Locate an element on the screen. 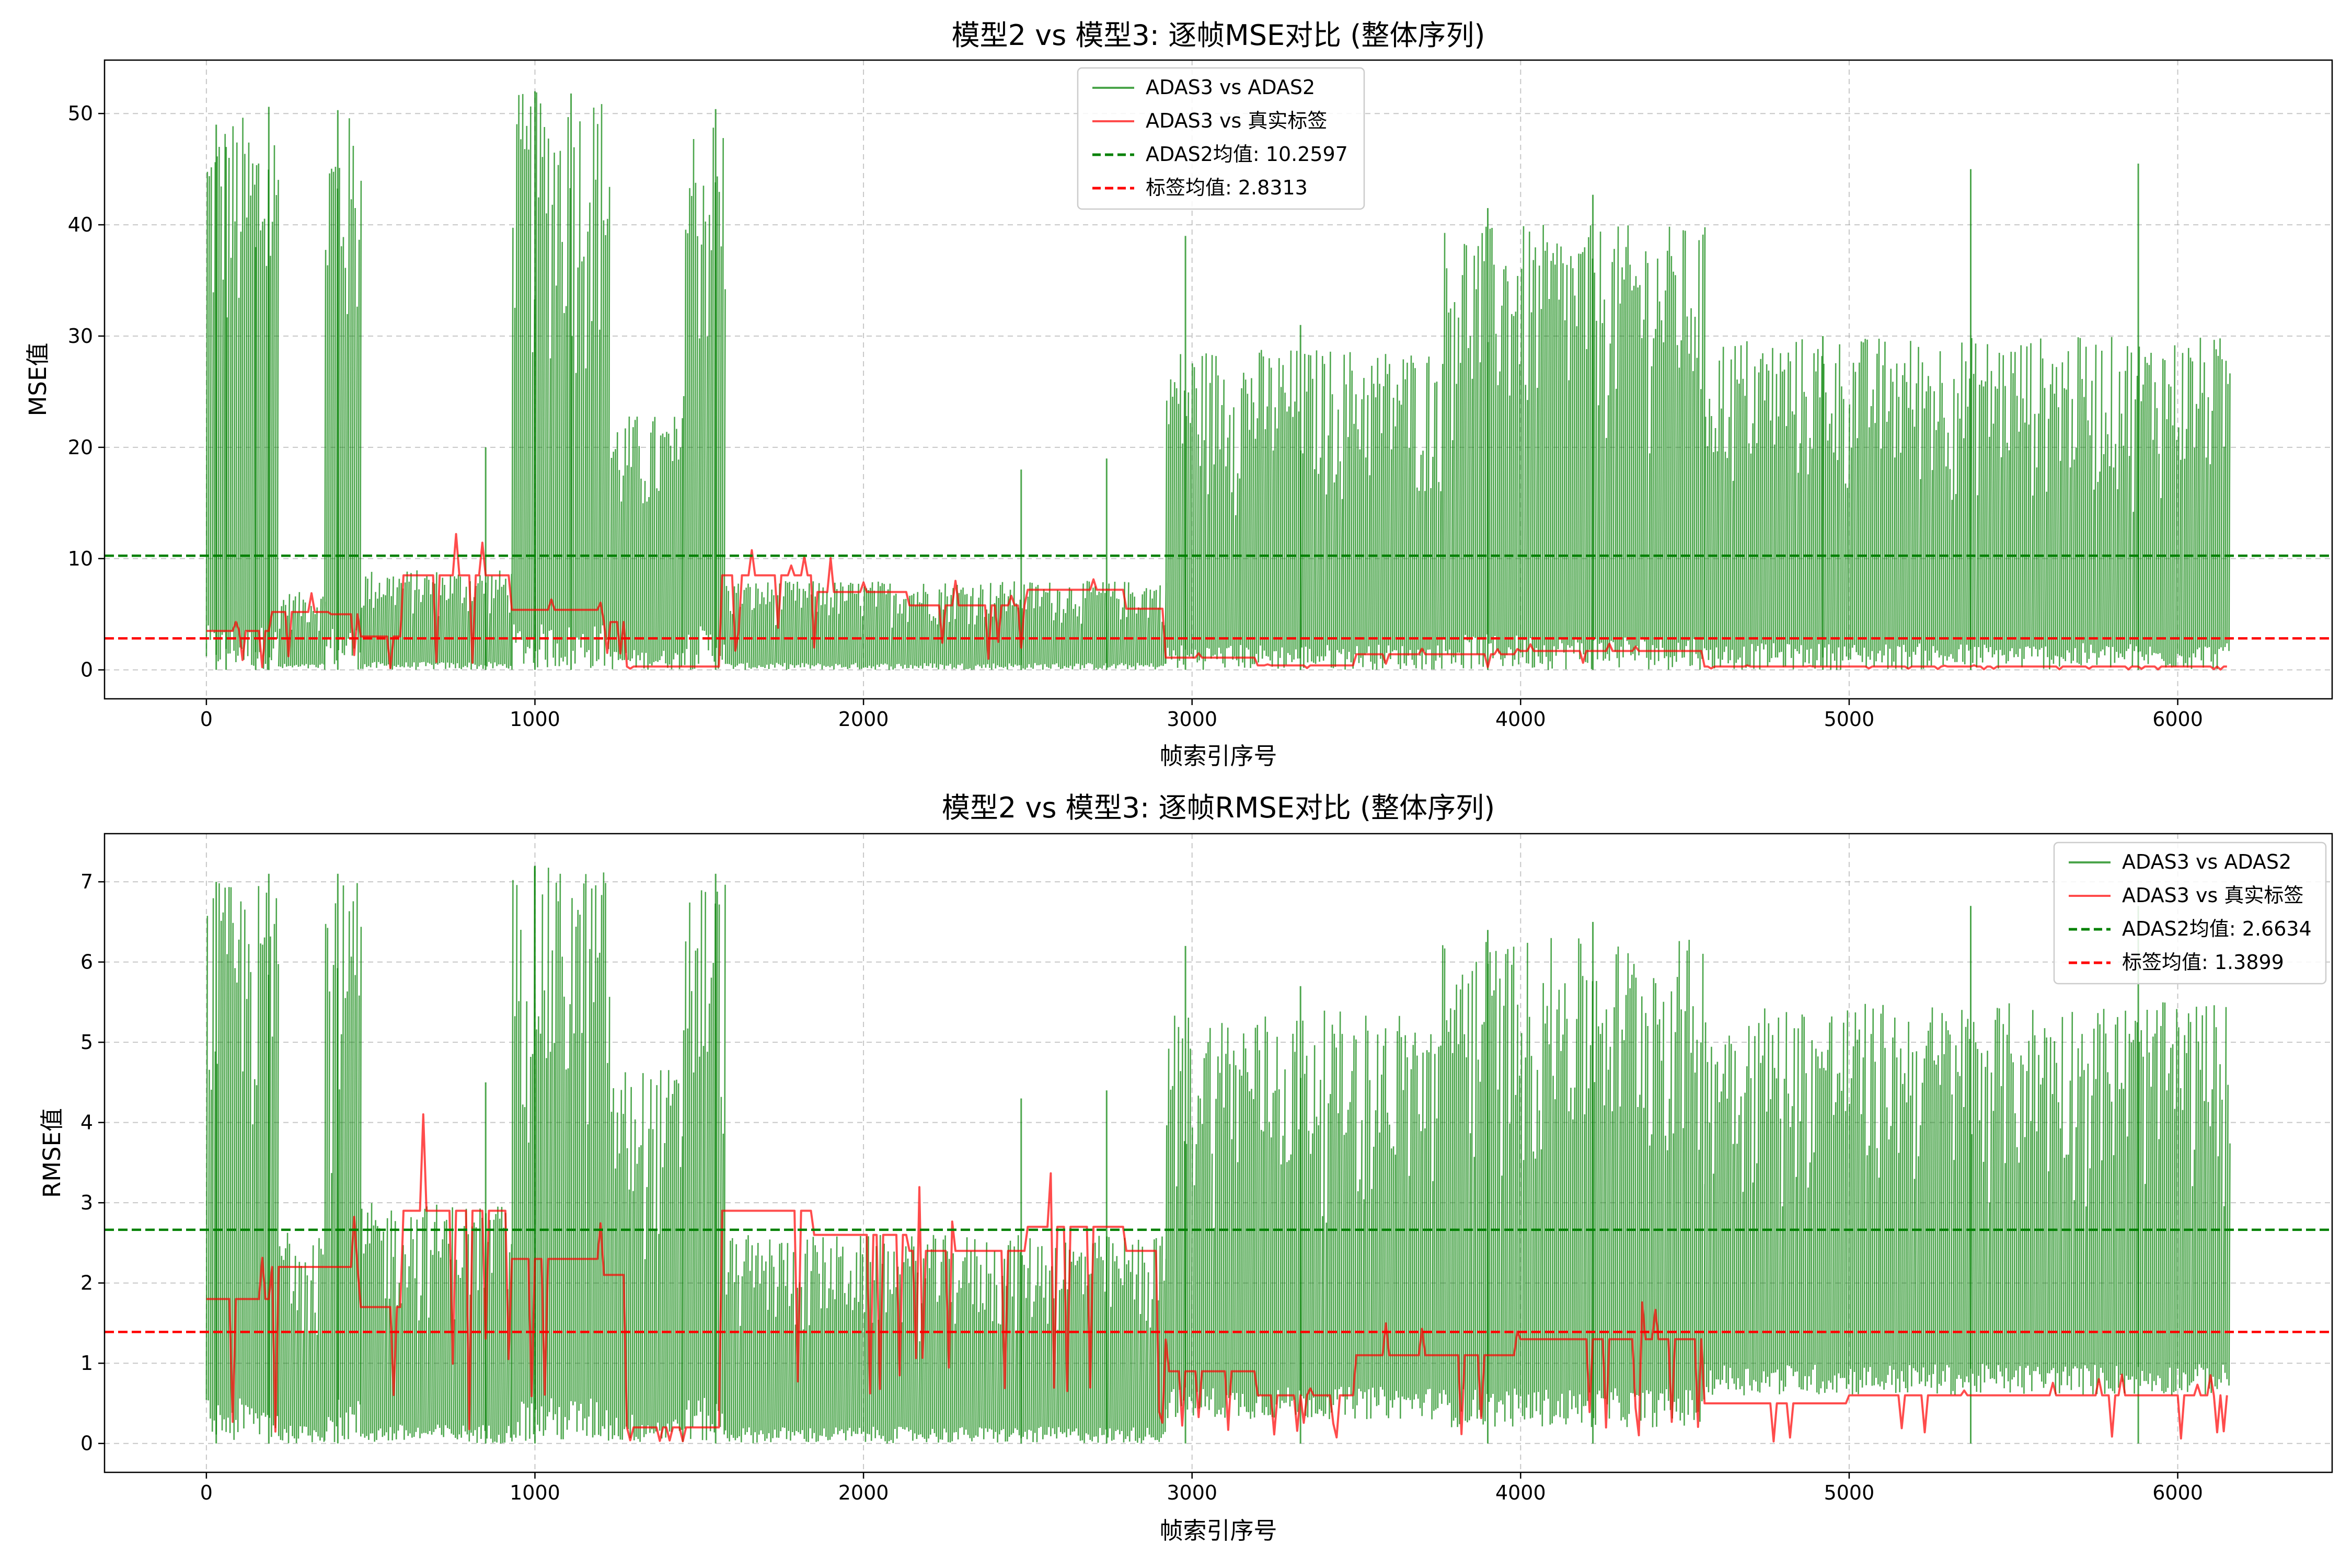 Image resolution: width=2352 pixels, height=1568 pixels. rmse-x-tick-label: 1000 is located at coordinates (535, 1492).